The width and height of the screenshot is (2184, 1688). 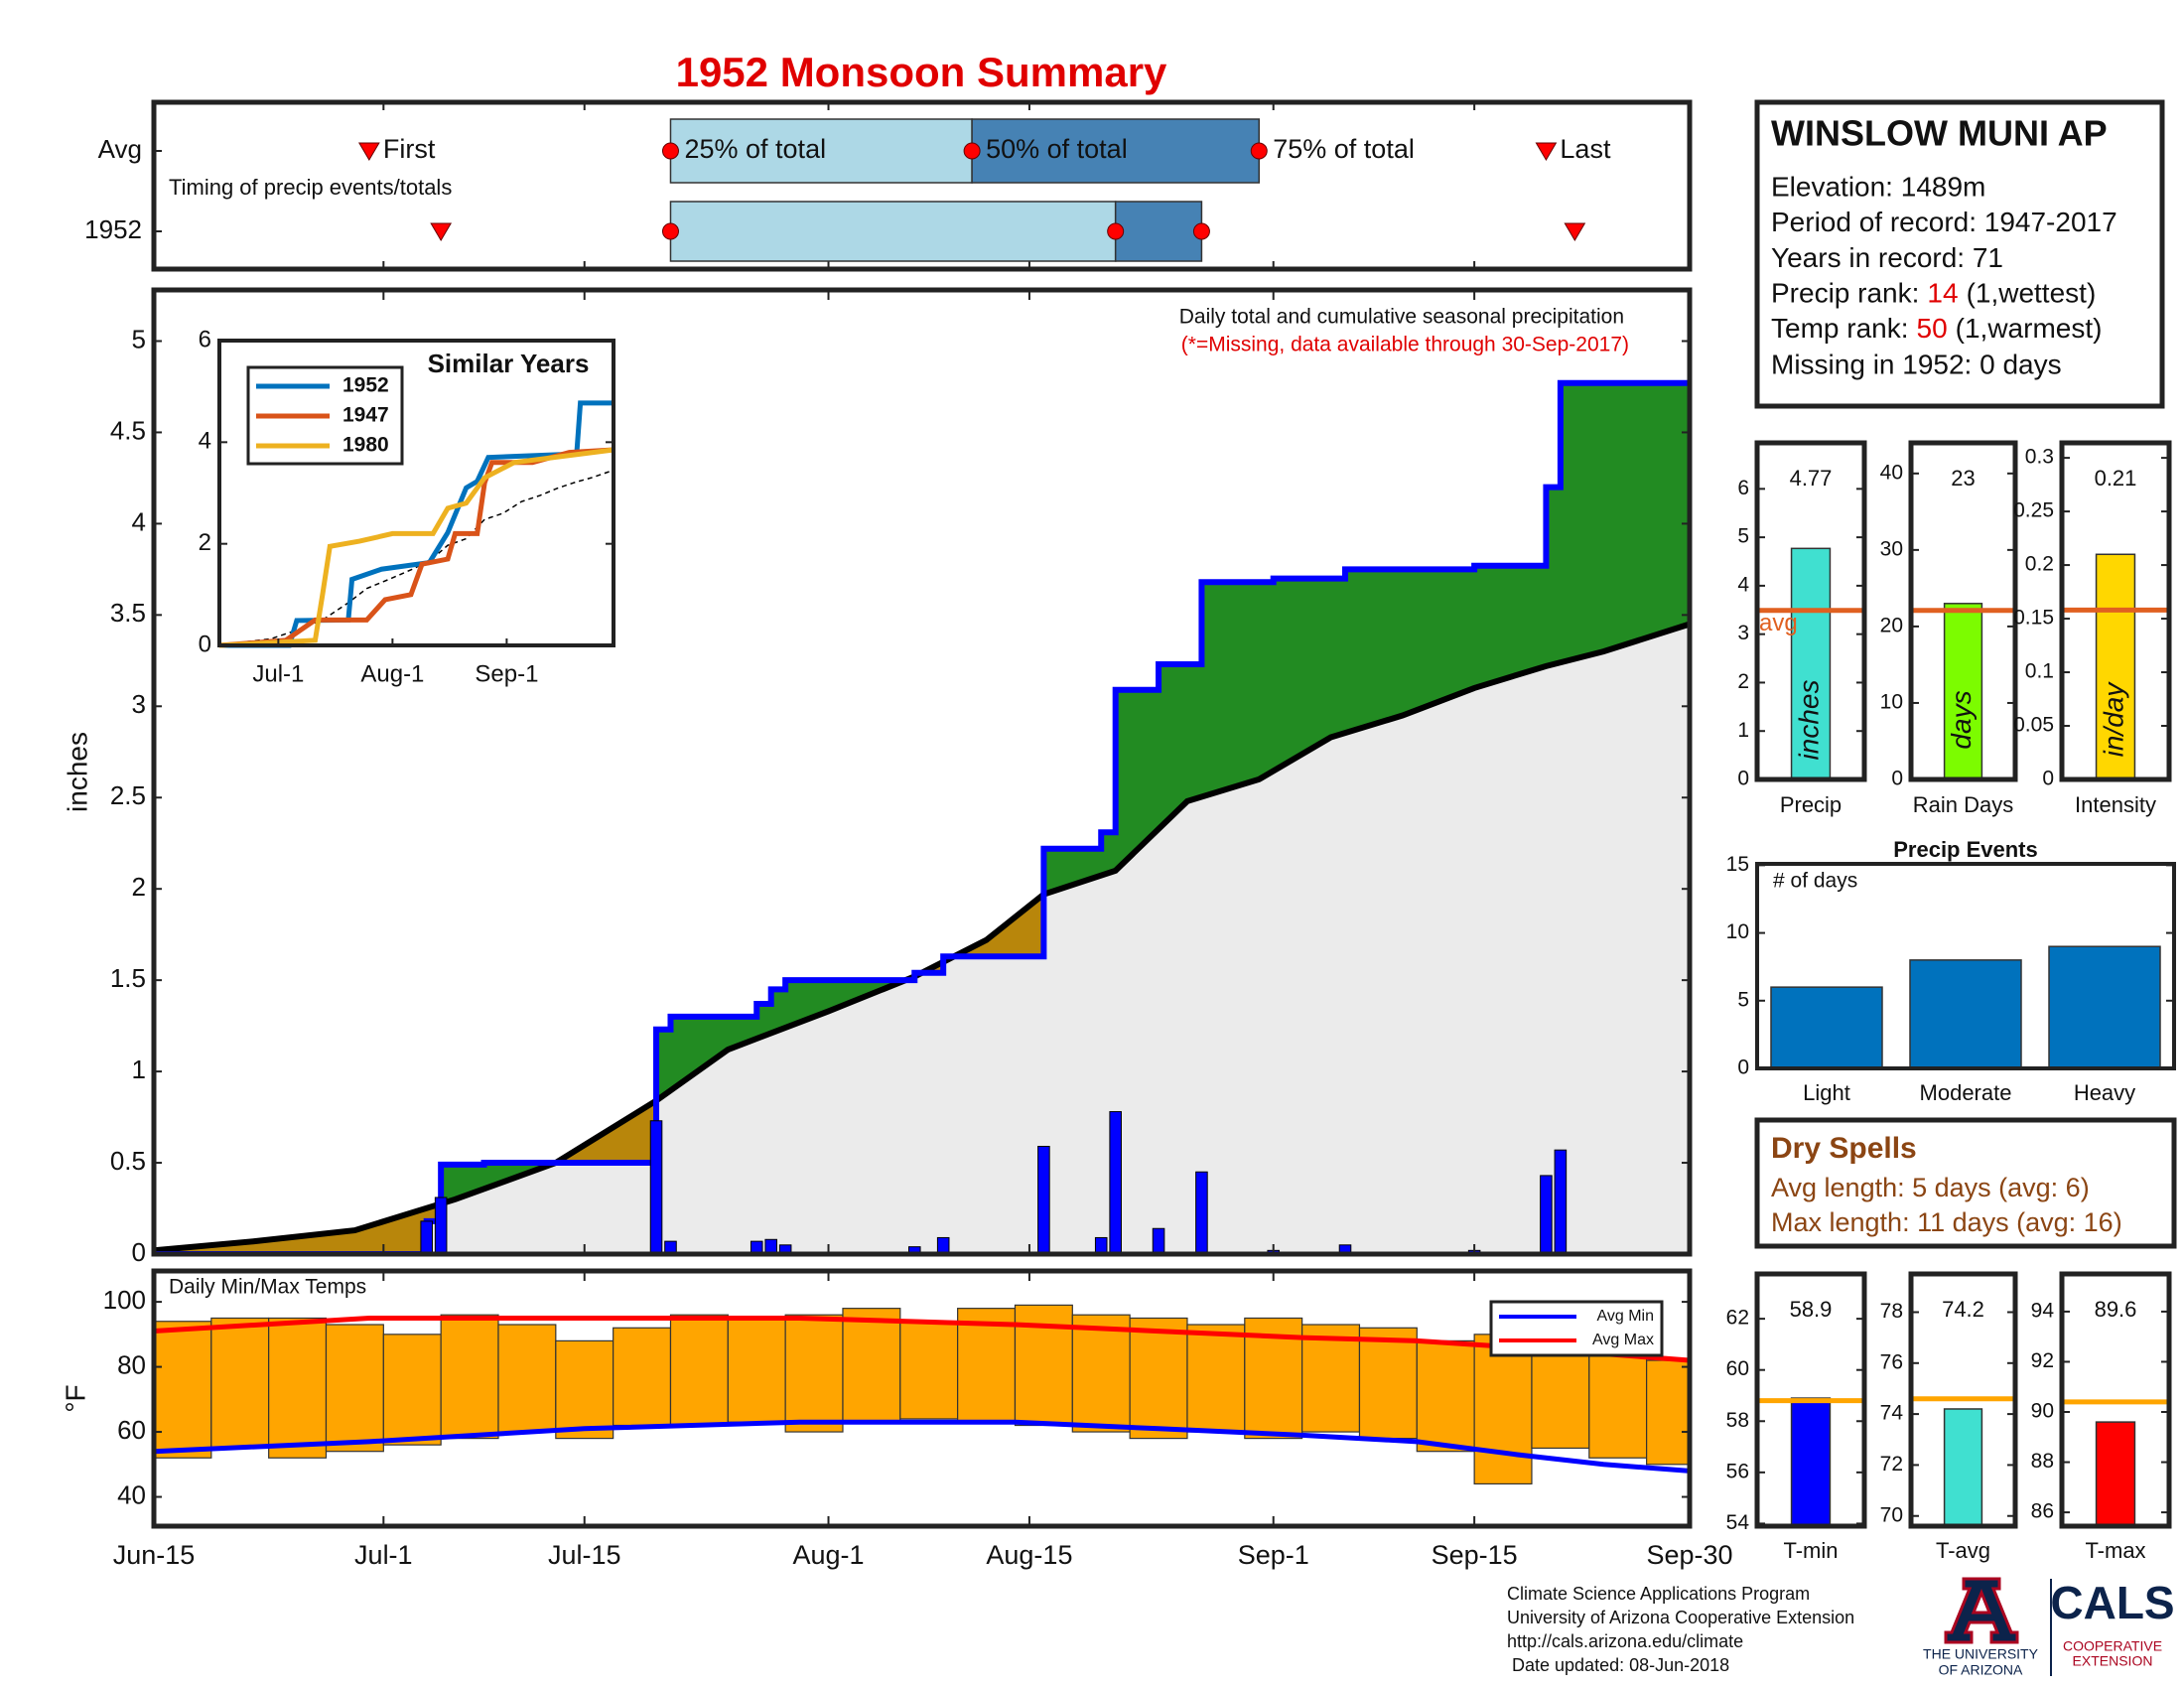 What do you see at coordinates (409, 149) in the screenshot?
I see `marker-label: First` at bounding box center [409, 149].